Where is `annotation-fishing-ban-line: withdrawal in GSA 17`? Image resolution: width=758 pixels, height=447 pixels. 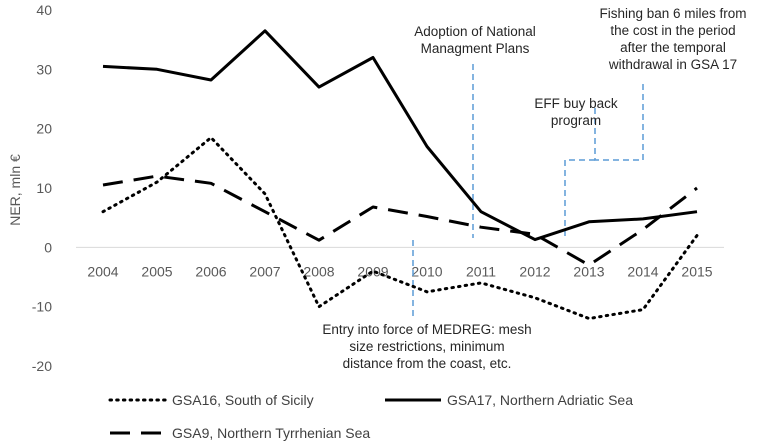 annotation-fishing-ban-line: withdrawal in GSA 17 is located at coordinates (672, 64).